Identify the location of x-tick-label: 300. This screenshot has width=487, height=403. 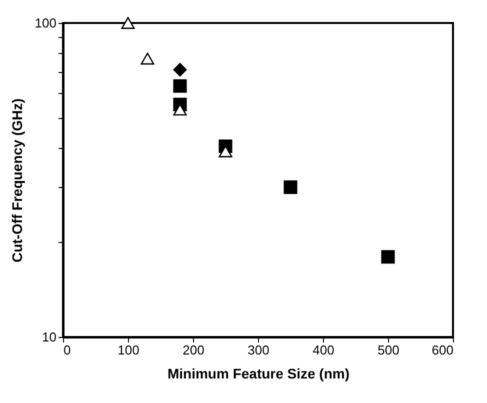
(259, 350).